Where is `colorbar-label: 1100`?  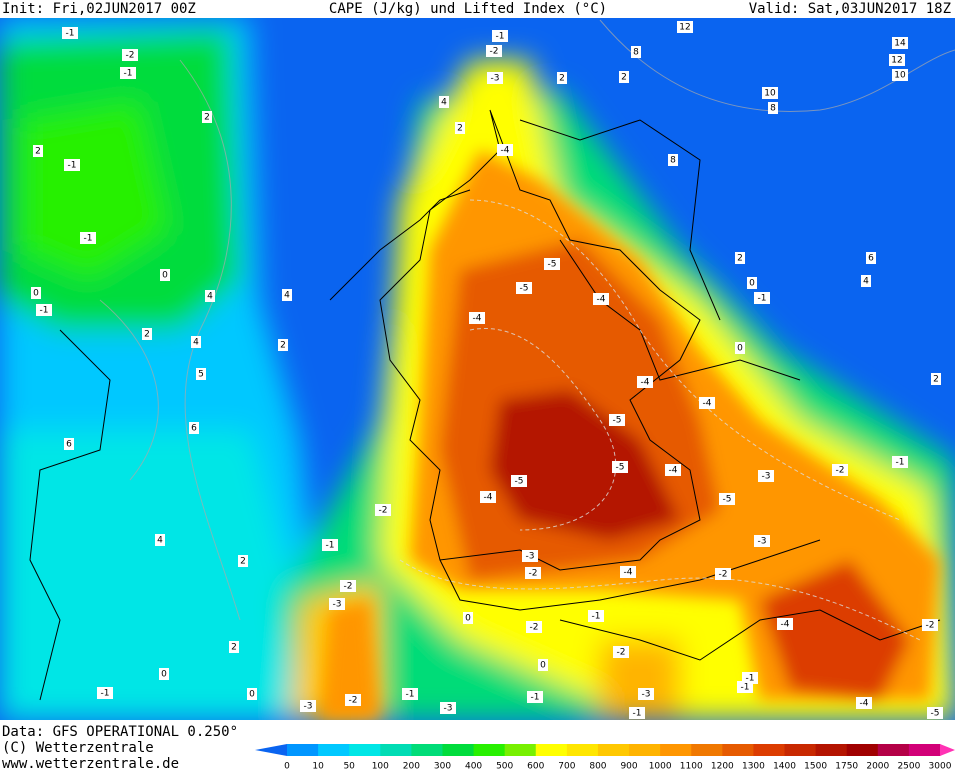 colorbar-label: 1100 is located at coordinates (691, 766).